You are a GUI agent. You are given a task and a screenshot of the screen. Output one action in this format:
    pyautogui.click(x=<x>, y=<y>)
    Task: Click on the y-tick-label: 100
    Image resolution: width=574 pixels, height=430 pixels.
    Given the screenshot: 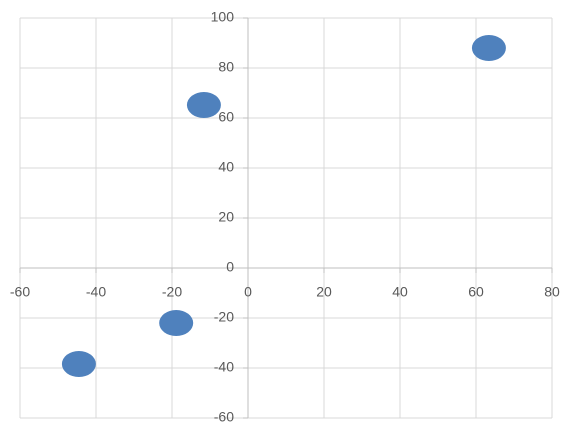 What is the action you would take?
    pyautogui.click(x=223, y=17)
    